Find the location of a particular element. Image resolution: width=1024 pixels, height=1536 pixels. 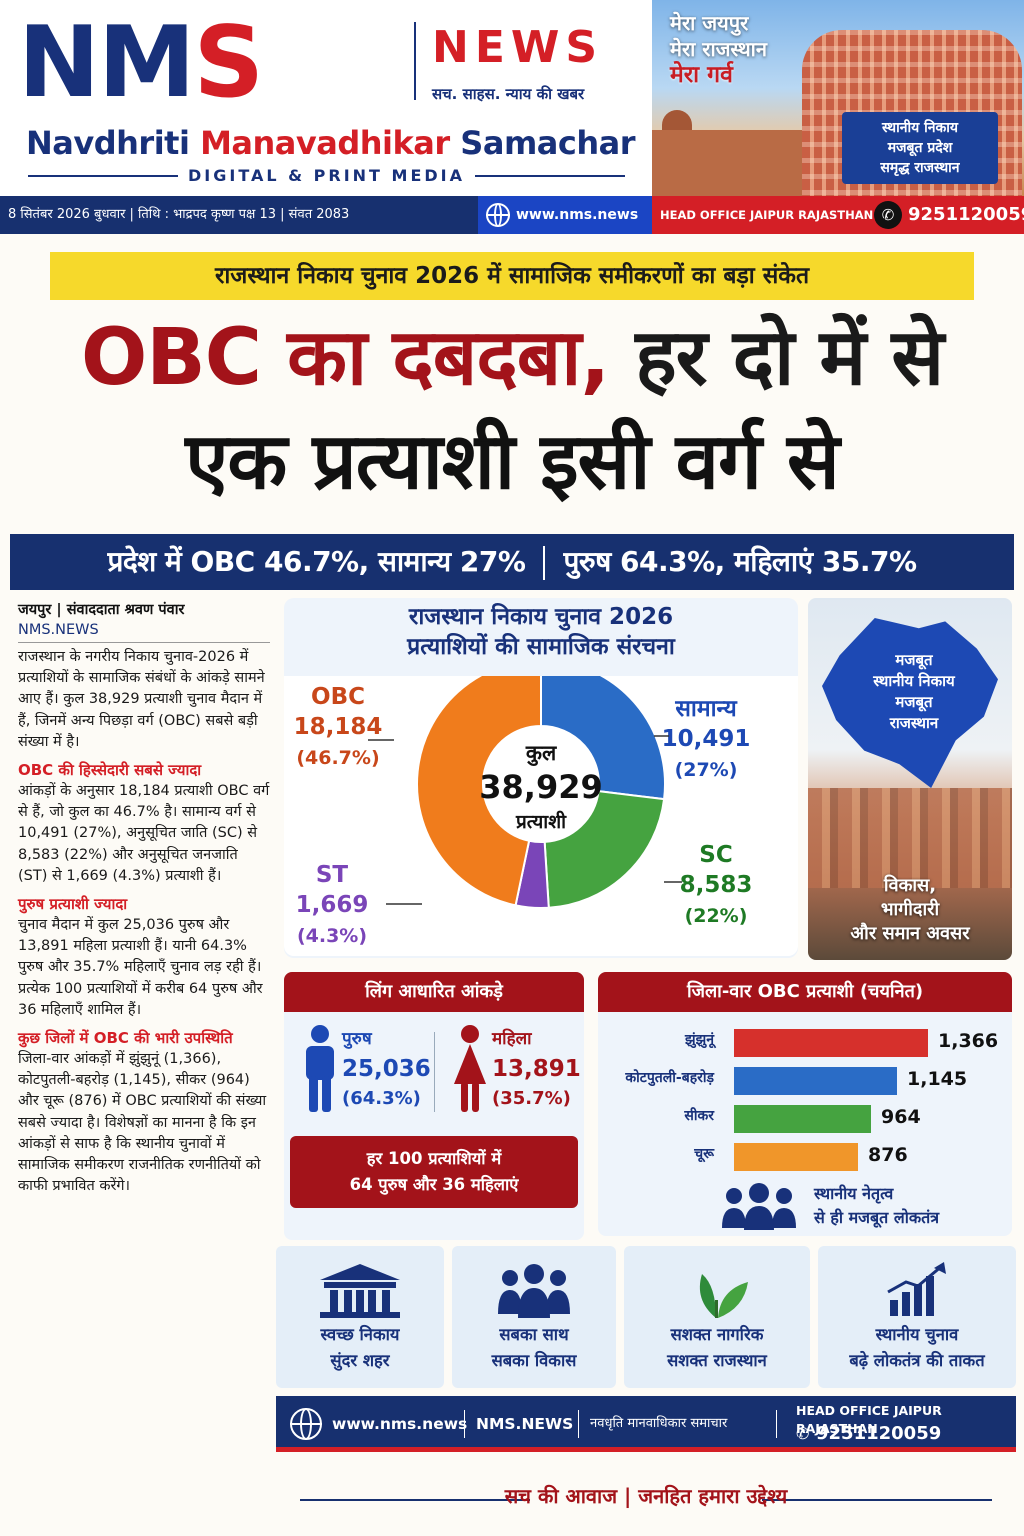

pie-label-sc: 8,583 is located at coordinates (716, 885).